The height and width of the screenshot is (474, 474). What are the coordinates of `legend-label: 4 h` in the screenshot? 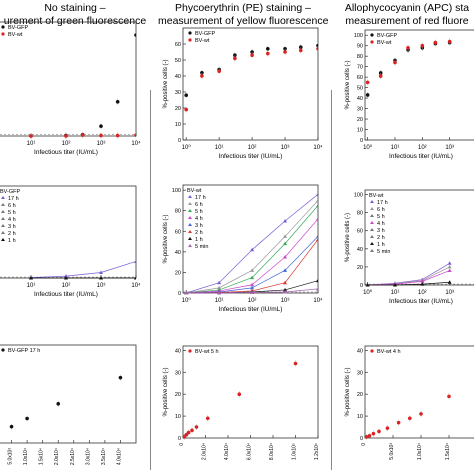 It's located at (12, 220).